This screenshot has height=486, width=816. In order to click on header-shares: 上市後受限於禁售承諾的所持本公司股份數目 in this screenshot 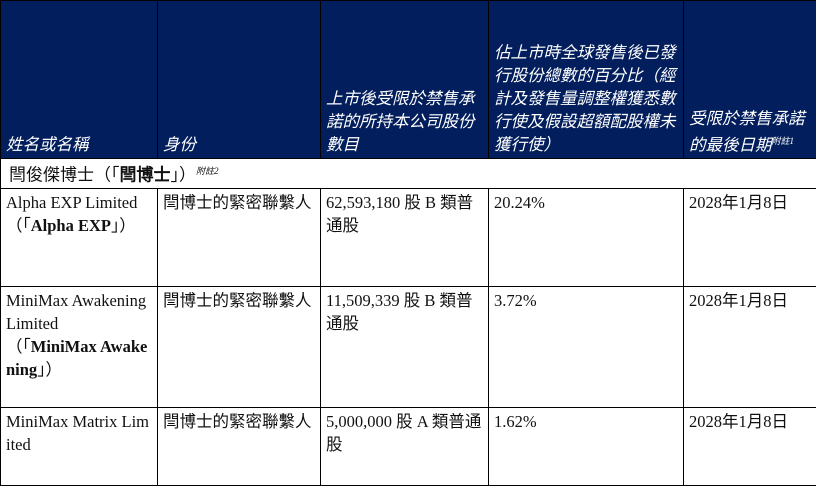, I will do `click(405, 80)`.